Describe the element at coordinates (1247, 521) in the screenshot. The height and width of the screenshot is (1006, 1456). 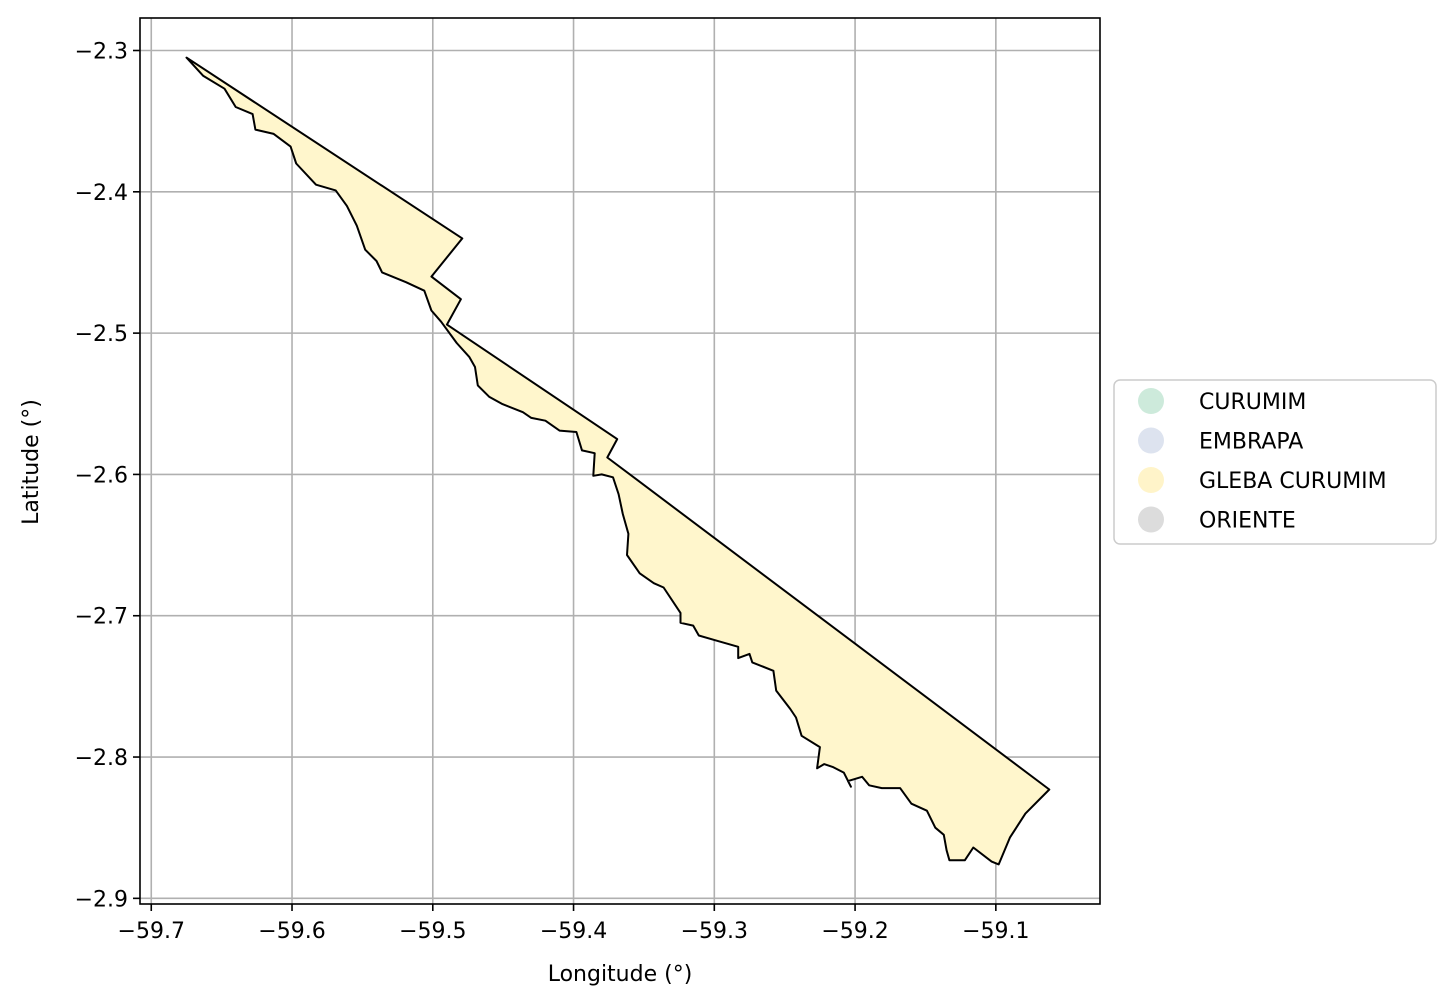
I see `legend-label: ORIENTE` at that location.